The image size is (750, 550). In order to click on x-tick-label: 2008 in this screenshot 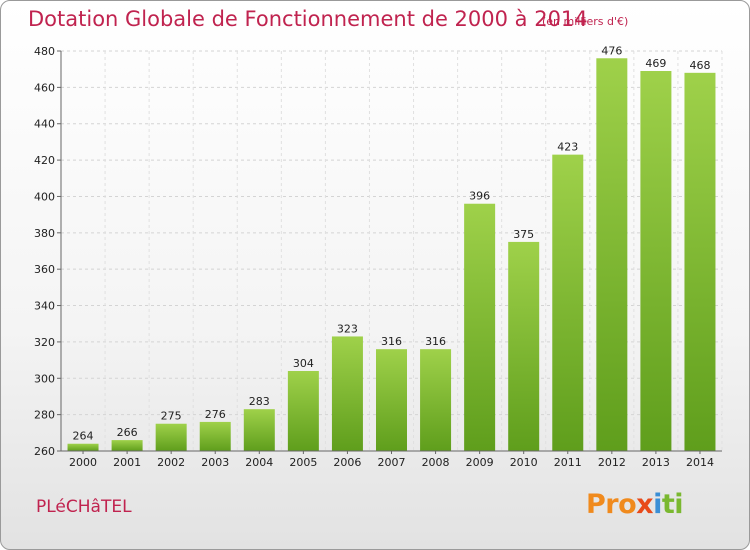, I will do `click(436, 462)`.